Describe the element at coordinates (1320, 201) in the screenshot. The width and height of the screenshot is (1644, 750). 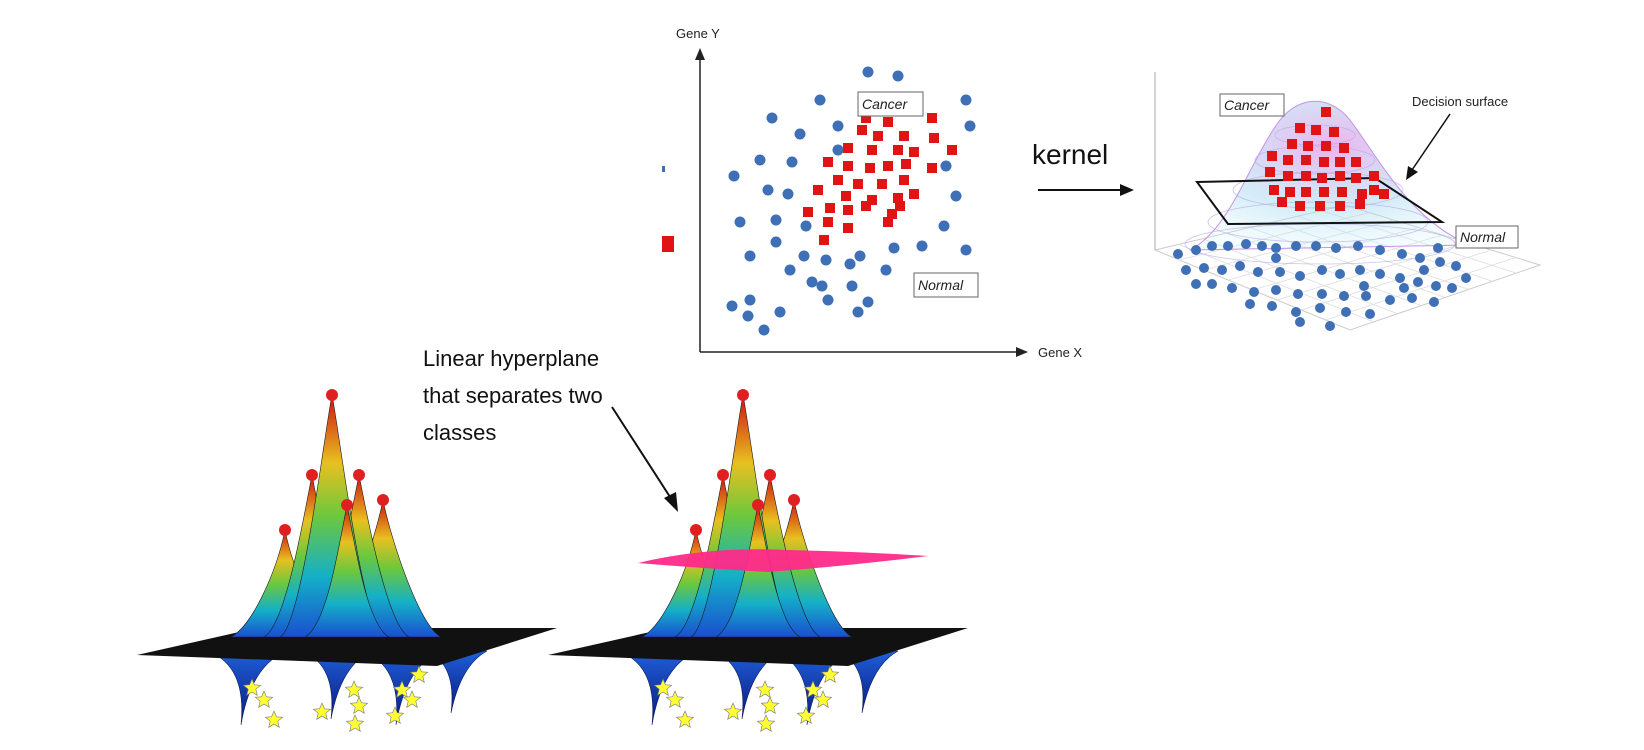
I see `decision-plane` at that location.